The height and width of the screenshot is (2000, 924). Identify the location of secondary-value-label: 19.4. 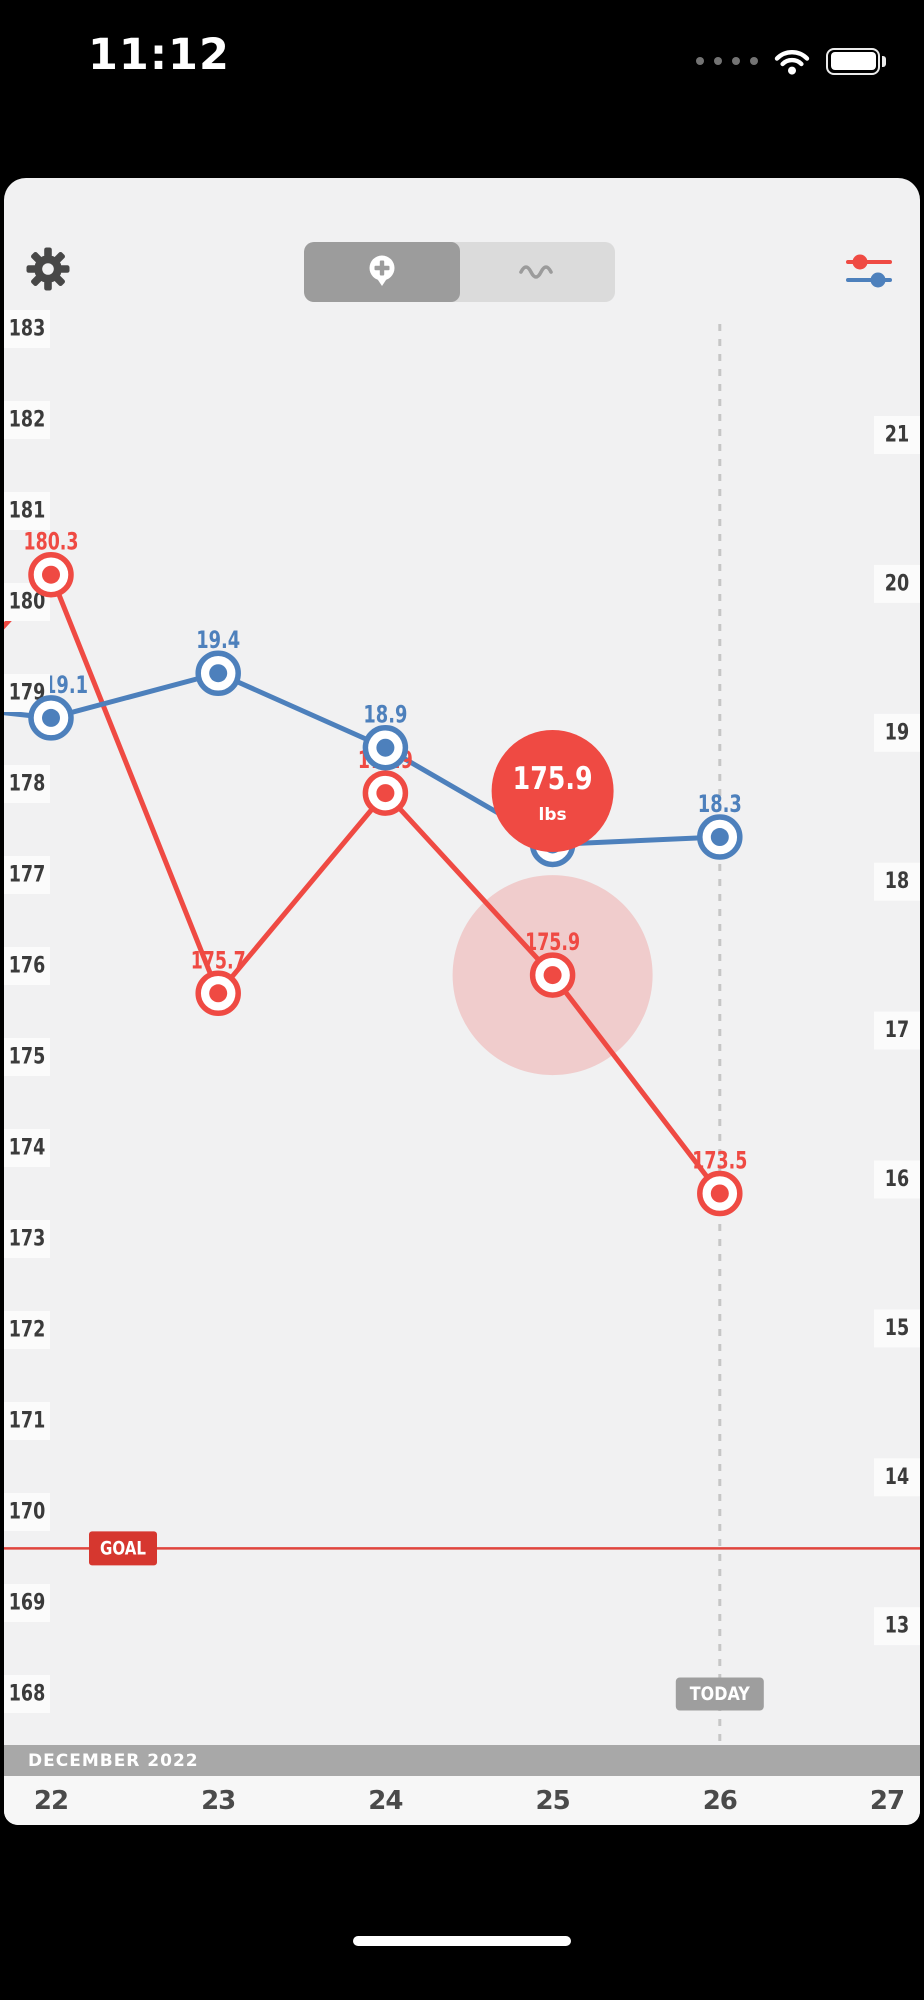
(218, 640).